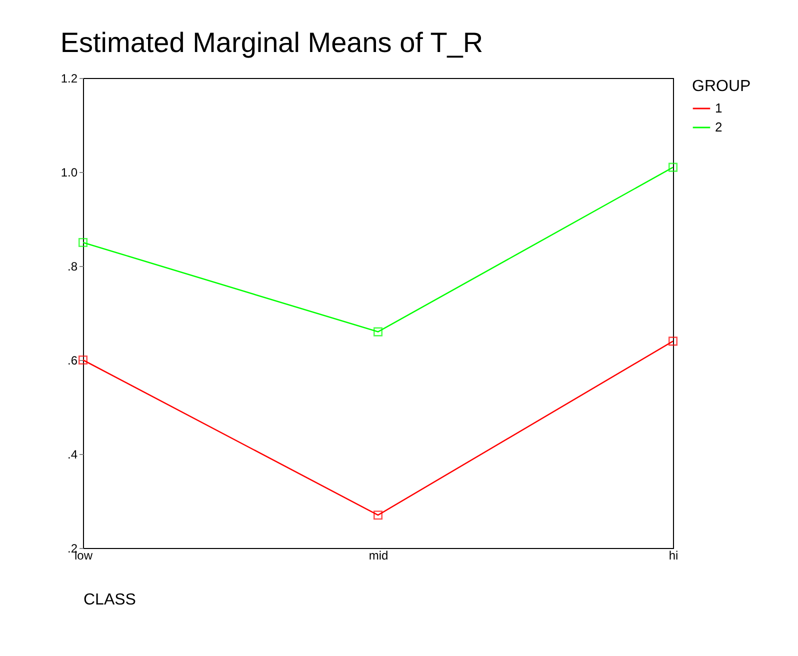 This screenshot has height=656, width=798. I want to click on x-tick-label: low, so click(83, 555).